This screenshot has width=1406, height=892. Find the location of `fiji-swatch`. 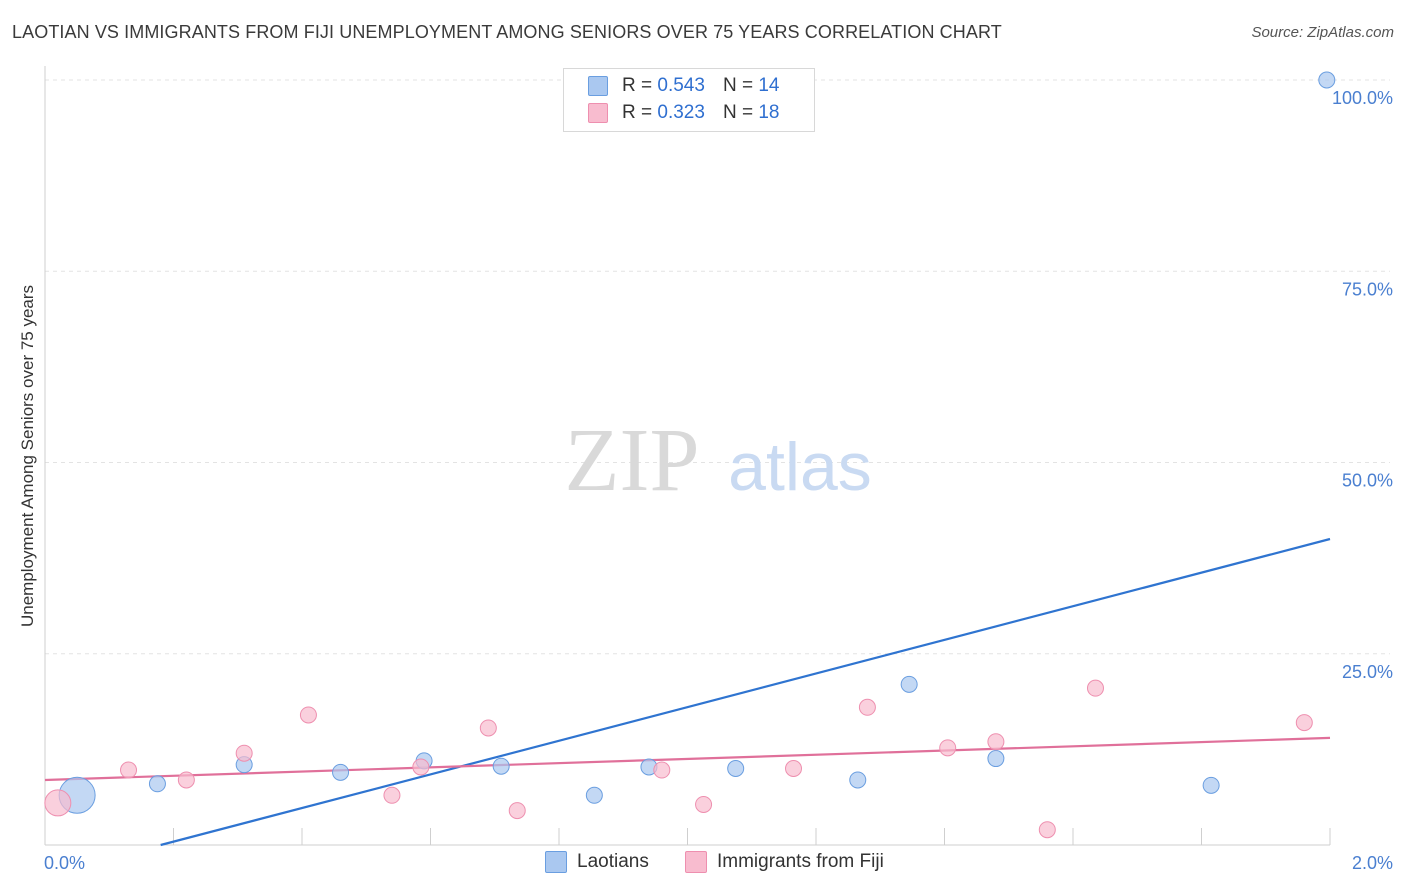

fiji-swatch is located at coordinates (598, 113).